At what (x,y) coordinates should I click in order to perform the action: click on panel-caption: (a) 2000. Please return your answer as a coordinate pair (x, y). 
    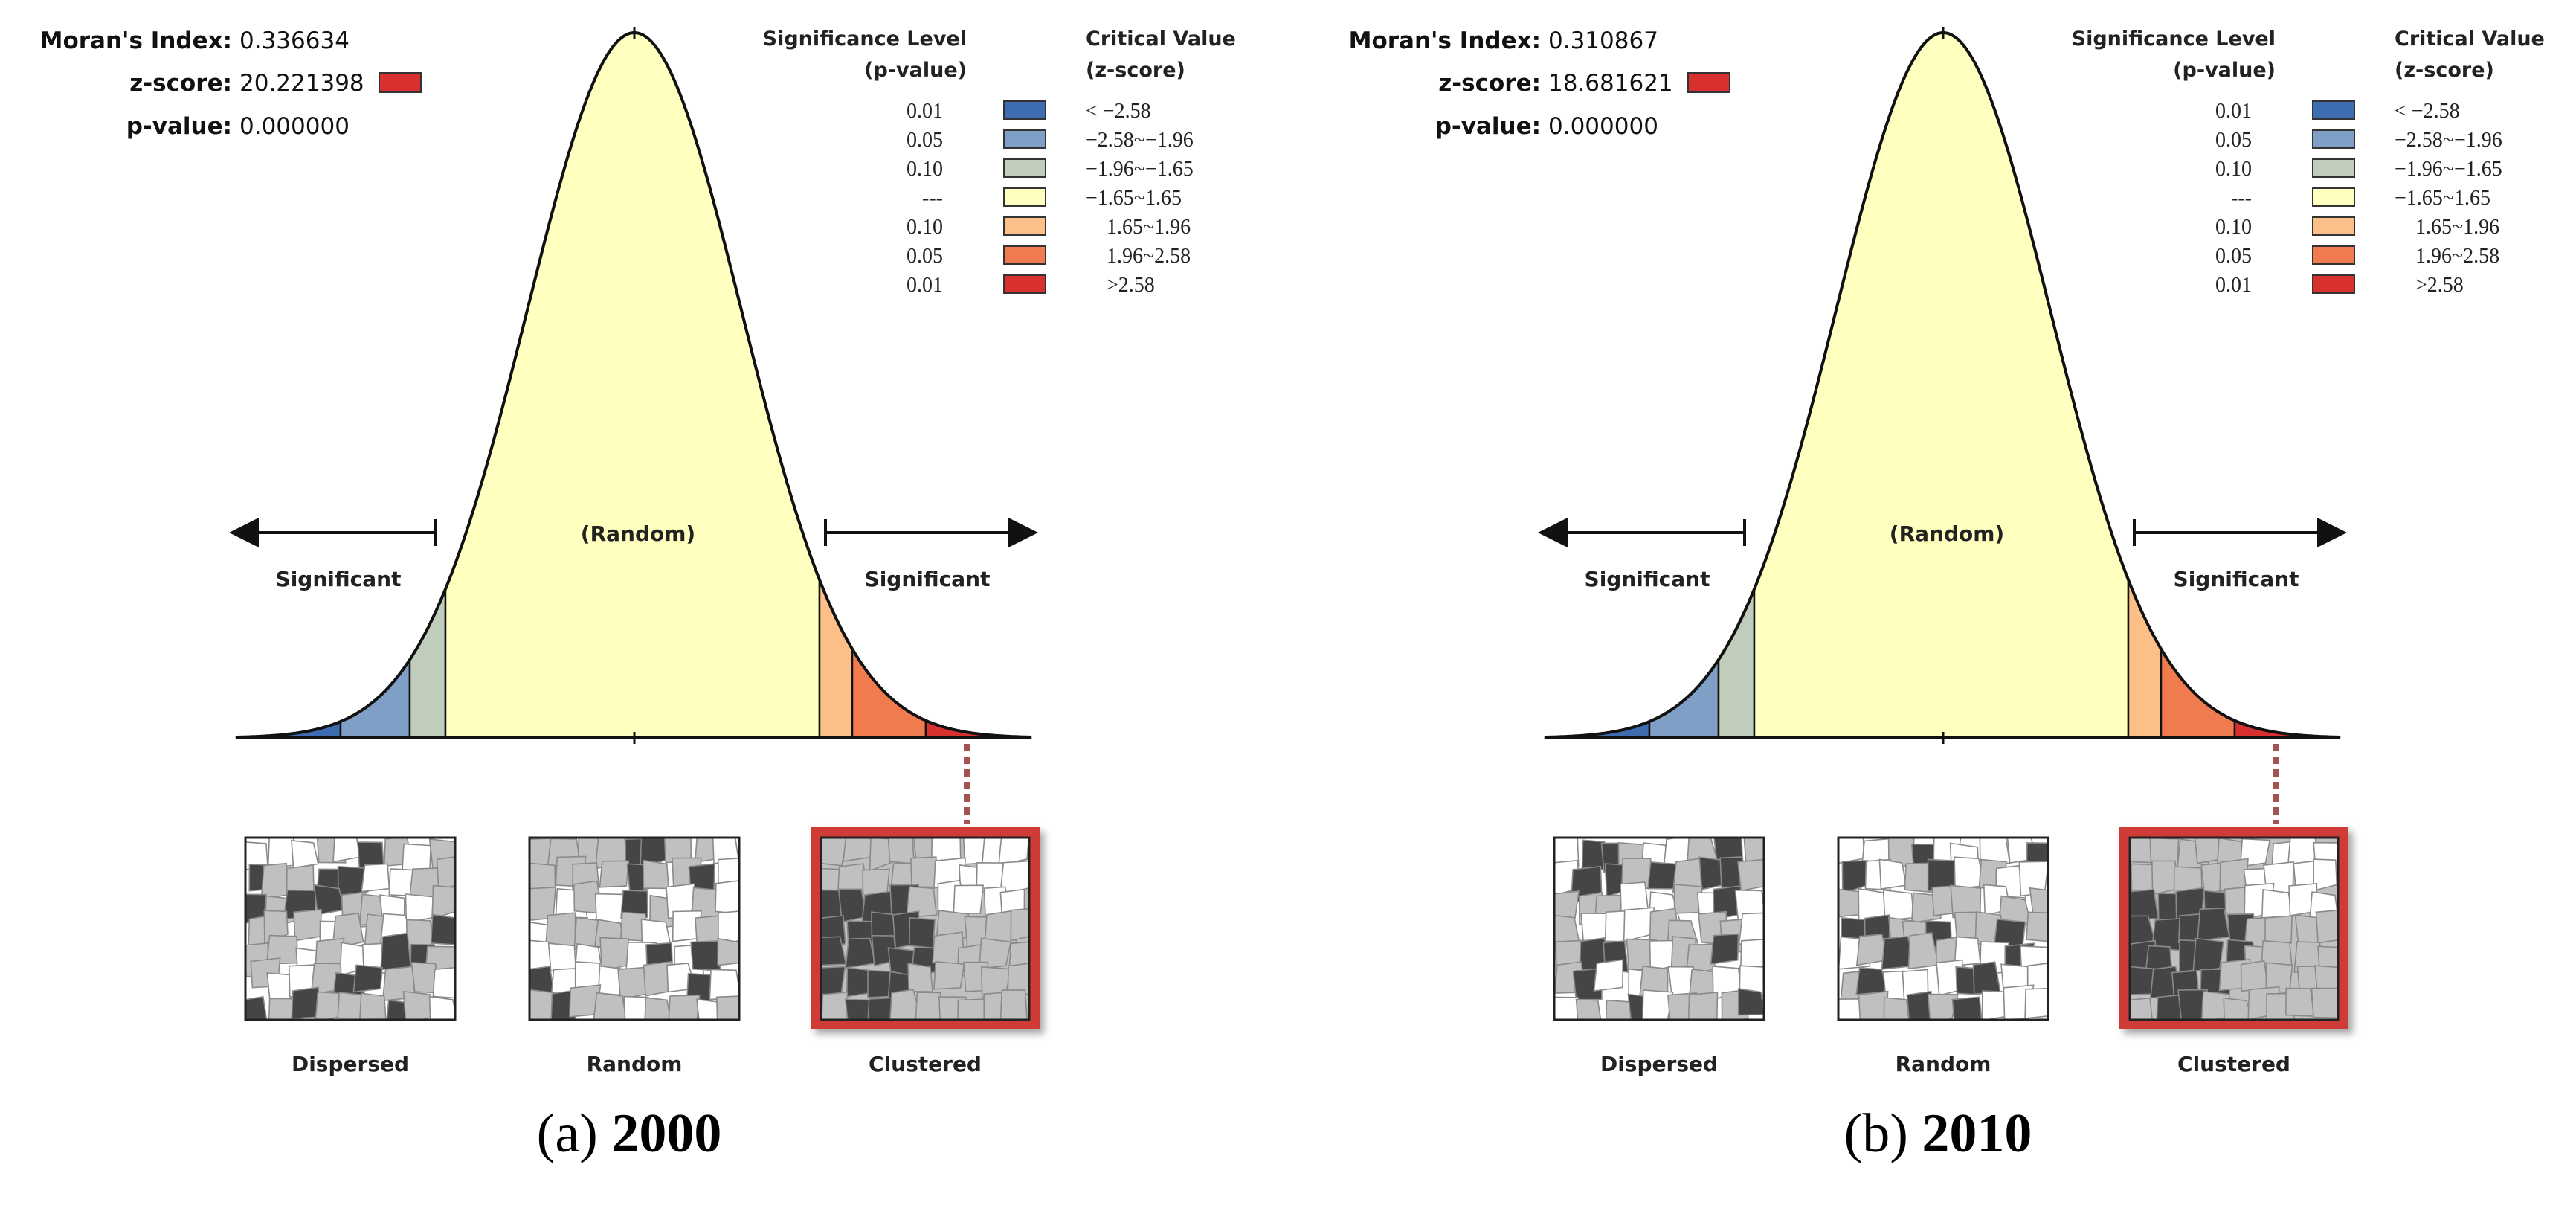
    Looking at the image, I should click on (629, 1133).